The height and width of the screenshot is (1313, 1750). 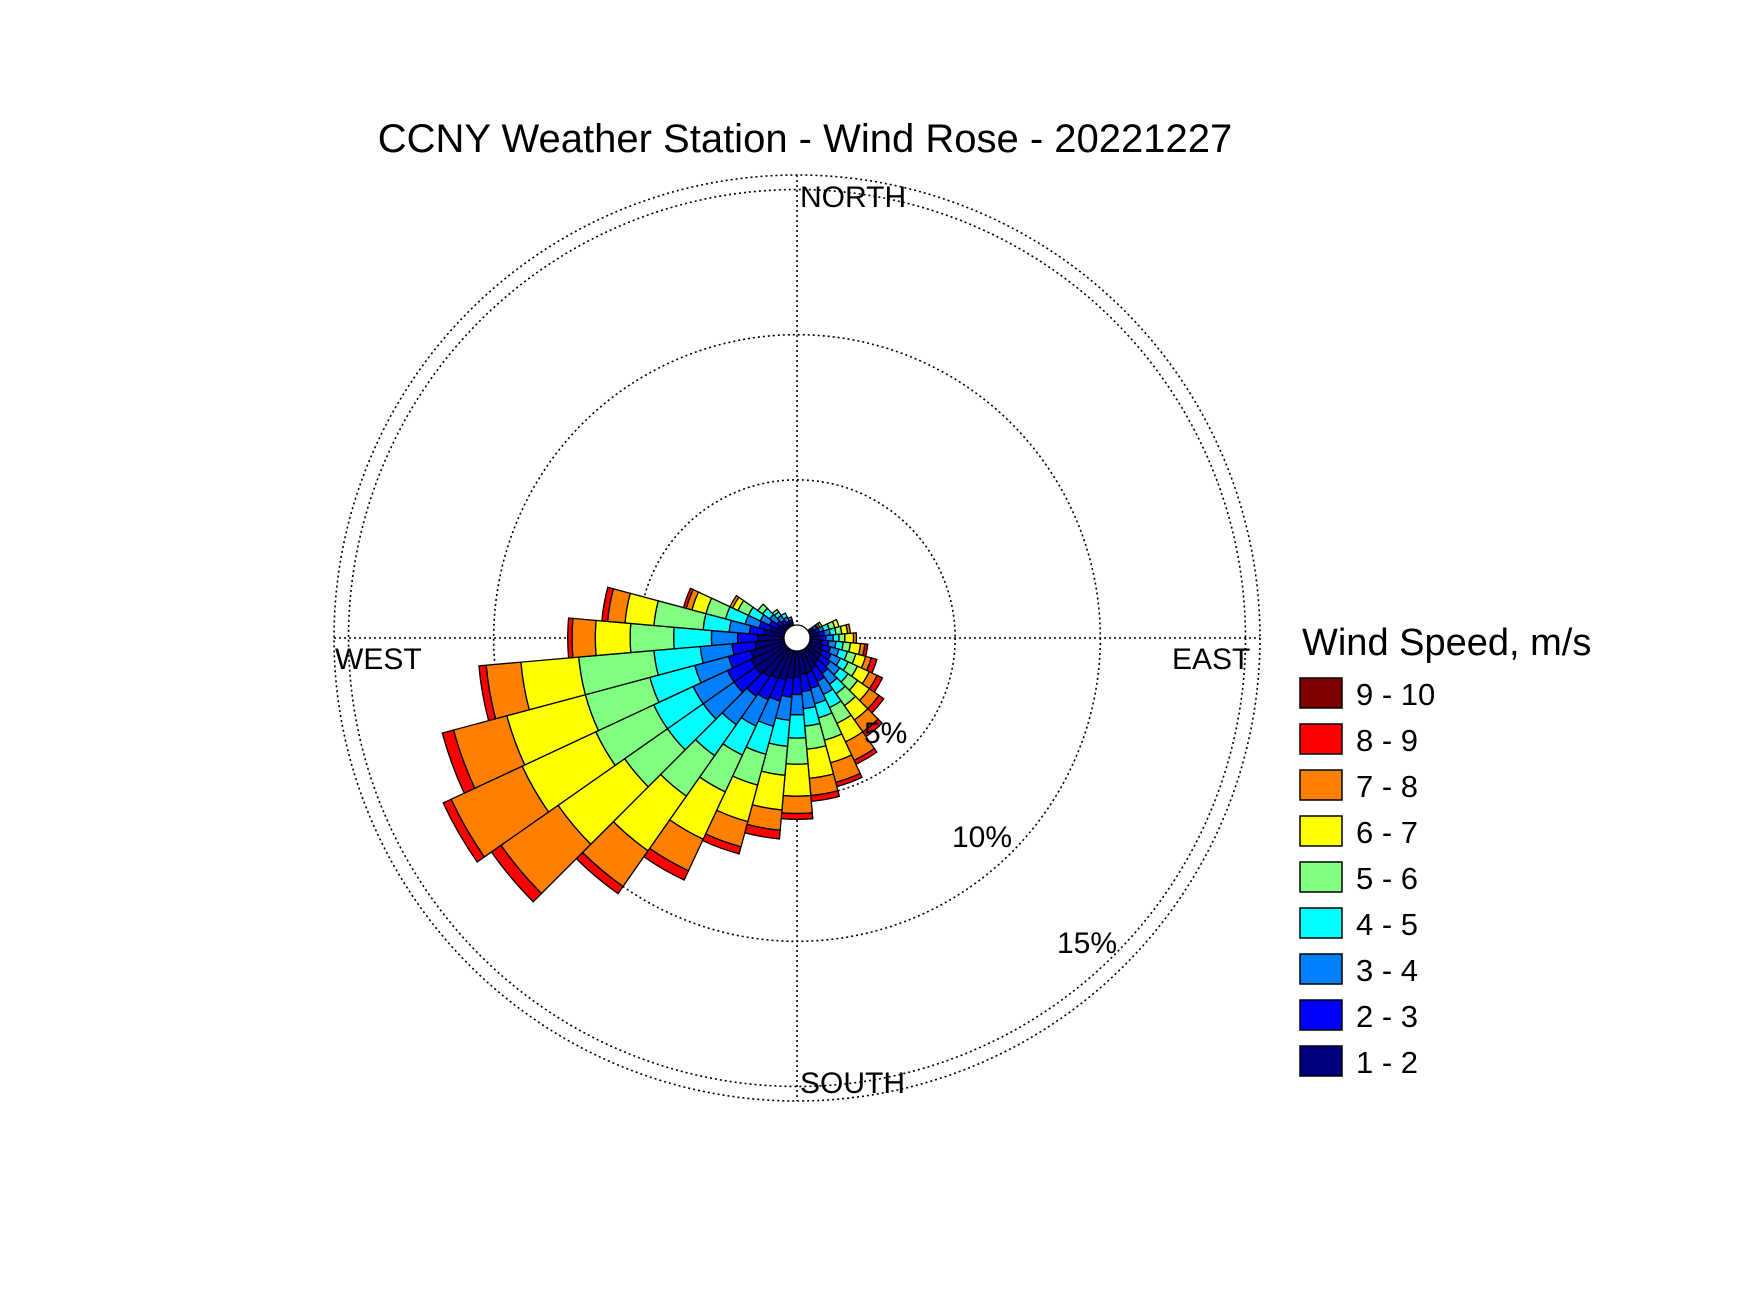 I want to click on legend-label-3: 7 - 8, so click(x=1387, y=786).